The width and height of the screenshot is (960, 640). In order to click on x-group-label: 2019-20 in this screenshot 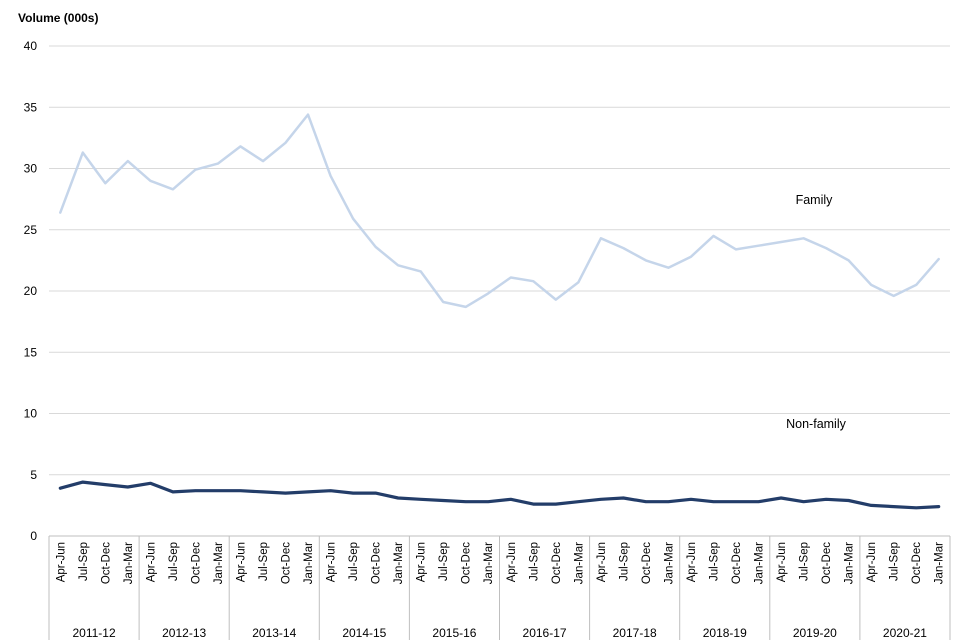, I will do `click(815, 633)`.